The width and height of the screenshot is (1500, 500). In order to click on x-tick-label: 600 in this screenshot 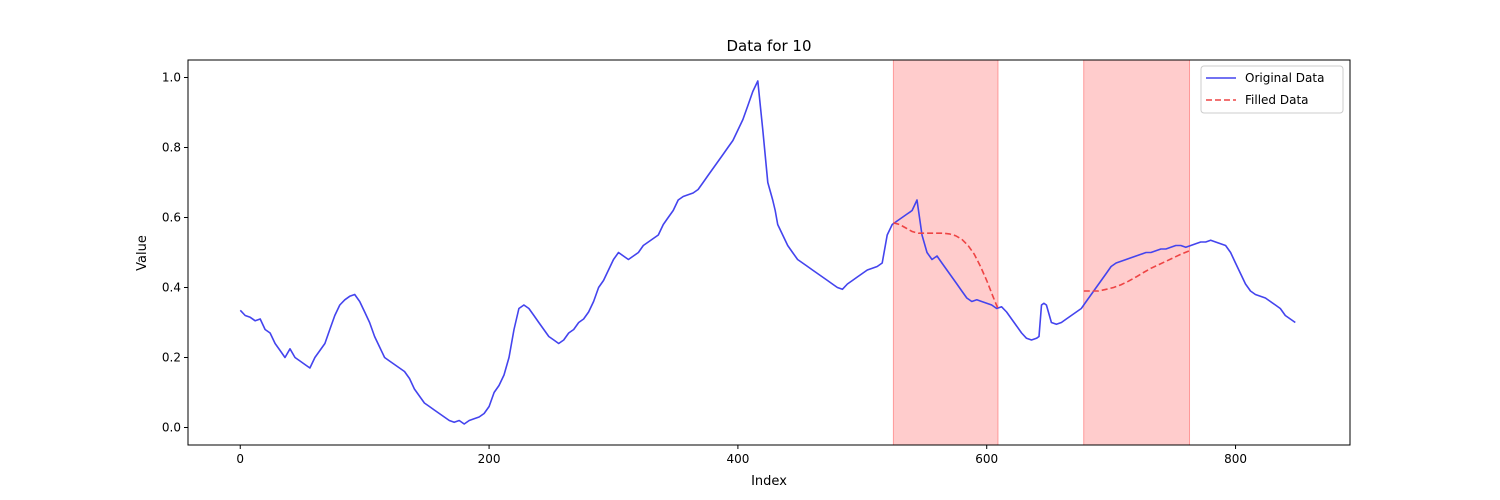, I will do `click(986, 459)`.